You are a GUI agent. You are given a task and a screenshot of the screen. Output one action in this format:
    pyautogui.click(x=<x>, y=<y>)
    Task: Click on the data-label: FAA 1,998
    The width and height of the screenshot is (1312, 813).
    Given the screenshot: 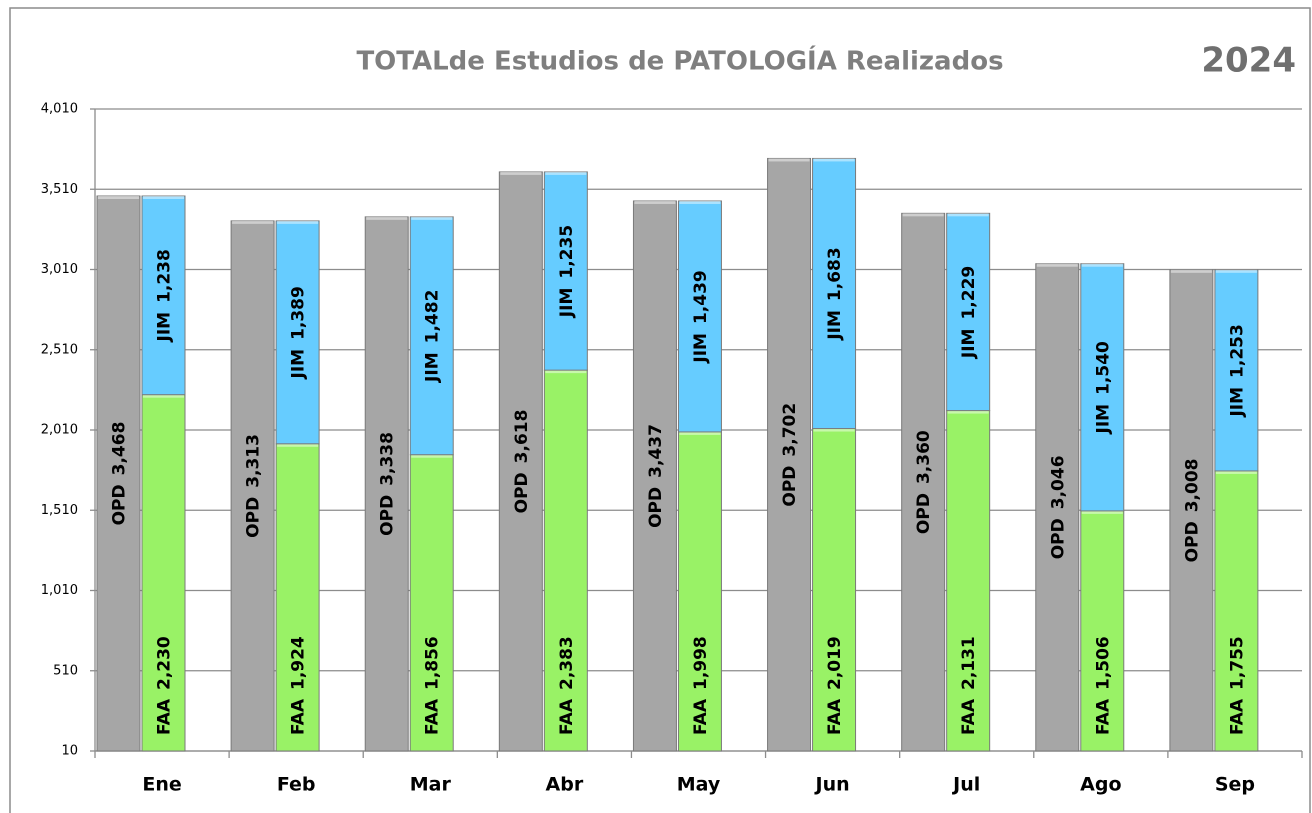 What is the action you would take?
    pyautogui.click(x=701, y=685)
    